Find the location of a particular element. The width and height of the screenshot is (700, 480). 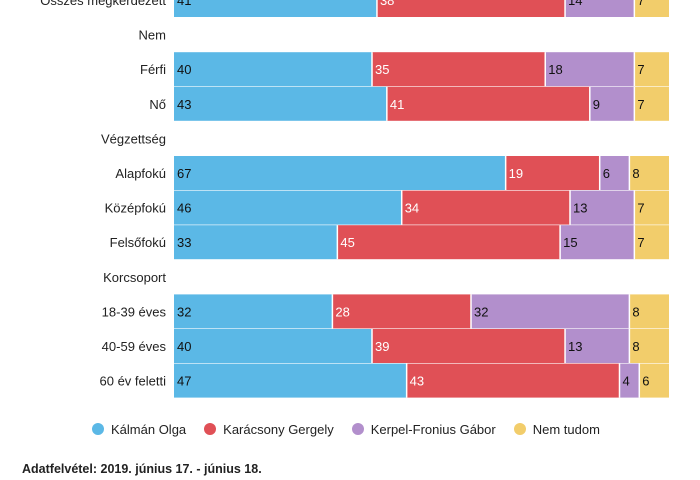

legend-label: Nem tudom is located at coordinates (566, 429).